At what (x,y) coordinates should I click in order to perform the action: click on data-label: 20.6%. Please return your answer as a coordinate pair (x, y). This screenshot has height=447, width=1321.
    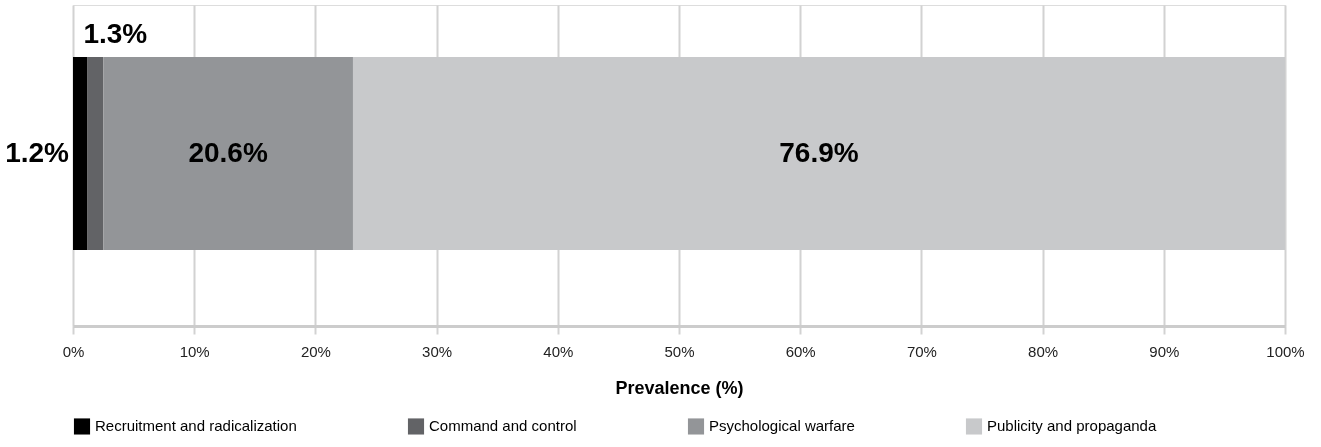
    Looking at the image, I should click on (228, 152).